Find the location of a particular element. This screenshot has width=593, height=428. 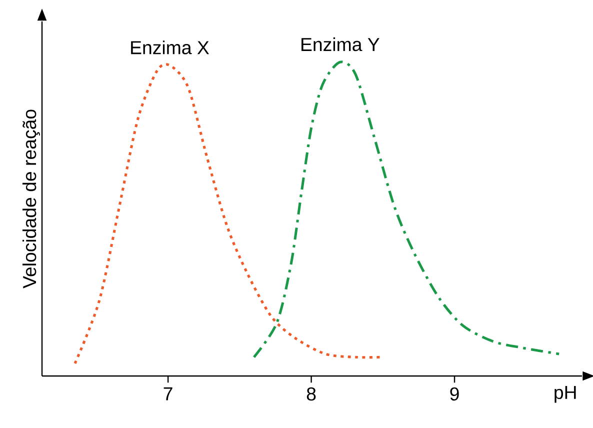

x-axis-title: pH is located at coordinates (565, 394).